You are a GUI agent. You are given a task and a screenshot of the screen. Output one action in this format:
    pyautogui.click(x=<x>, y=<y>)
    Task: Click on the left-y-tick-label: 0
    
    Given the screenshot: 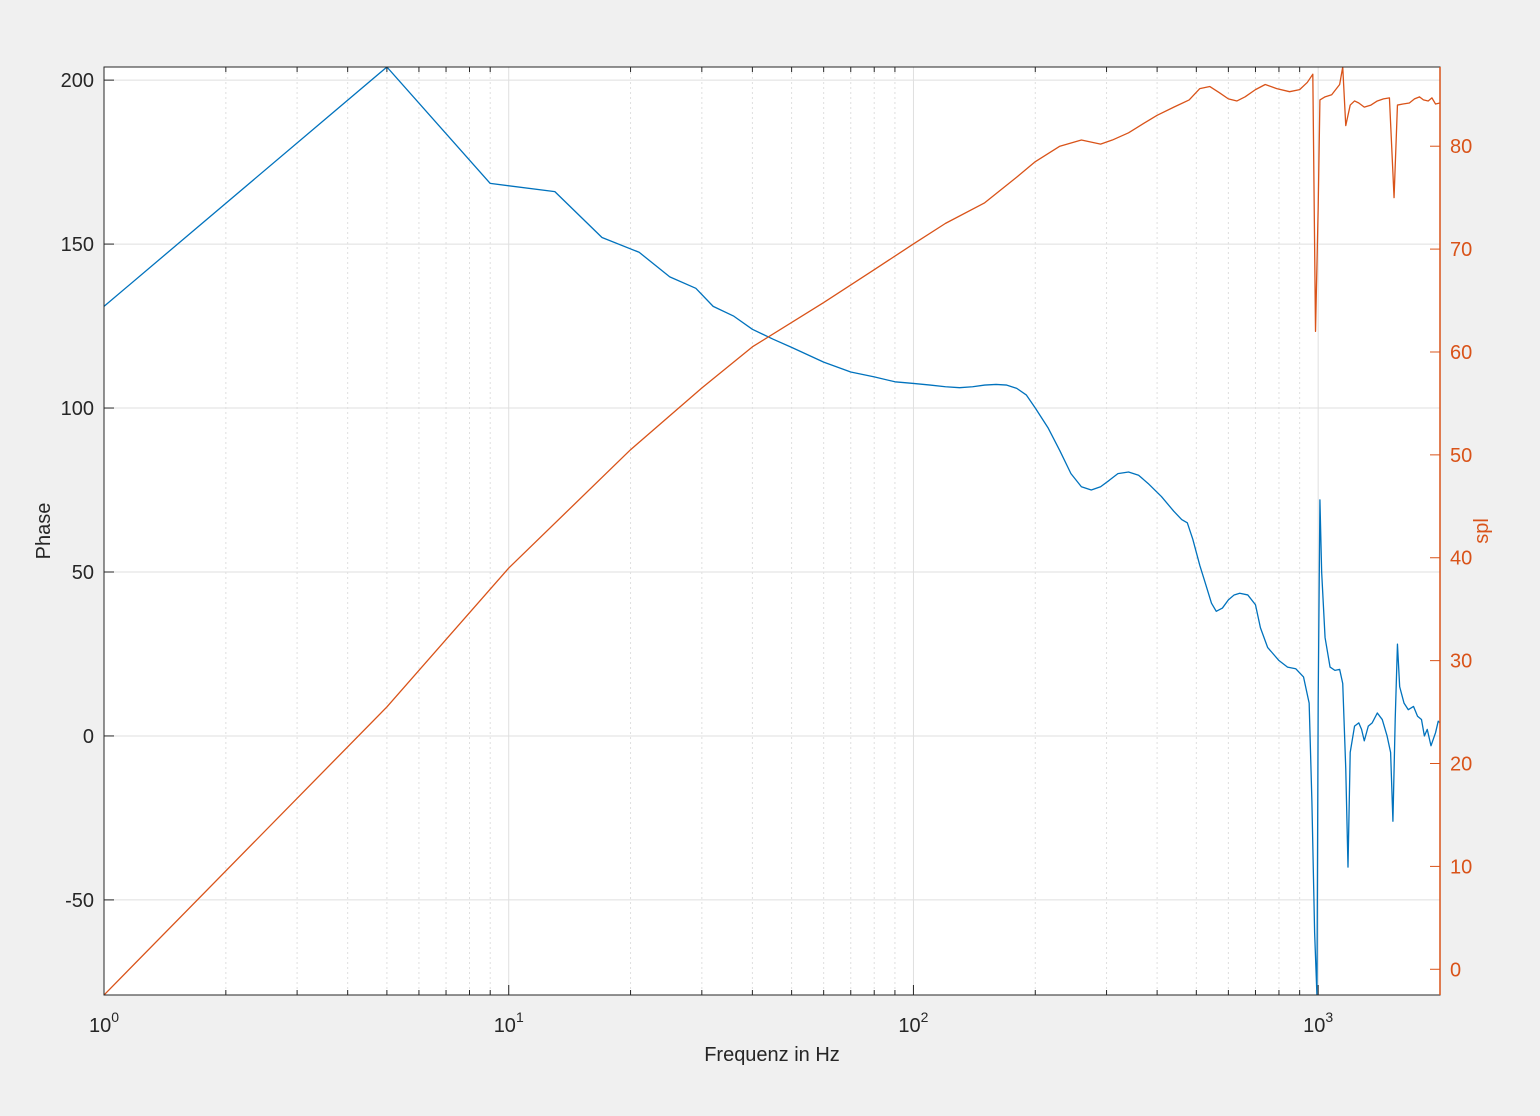 What is the action you would take?
    pyautogui.click(x=88, y=737)
    